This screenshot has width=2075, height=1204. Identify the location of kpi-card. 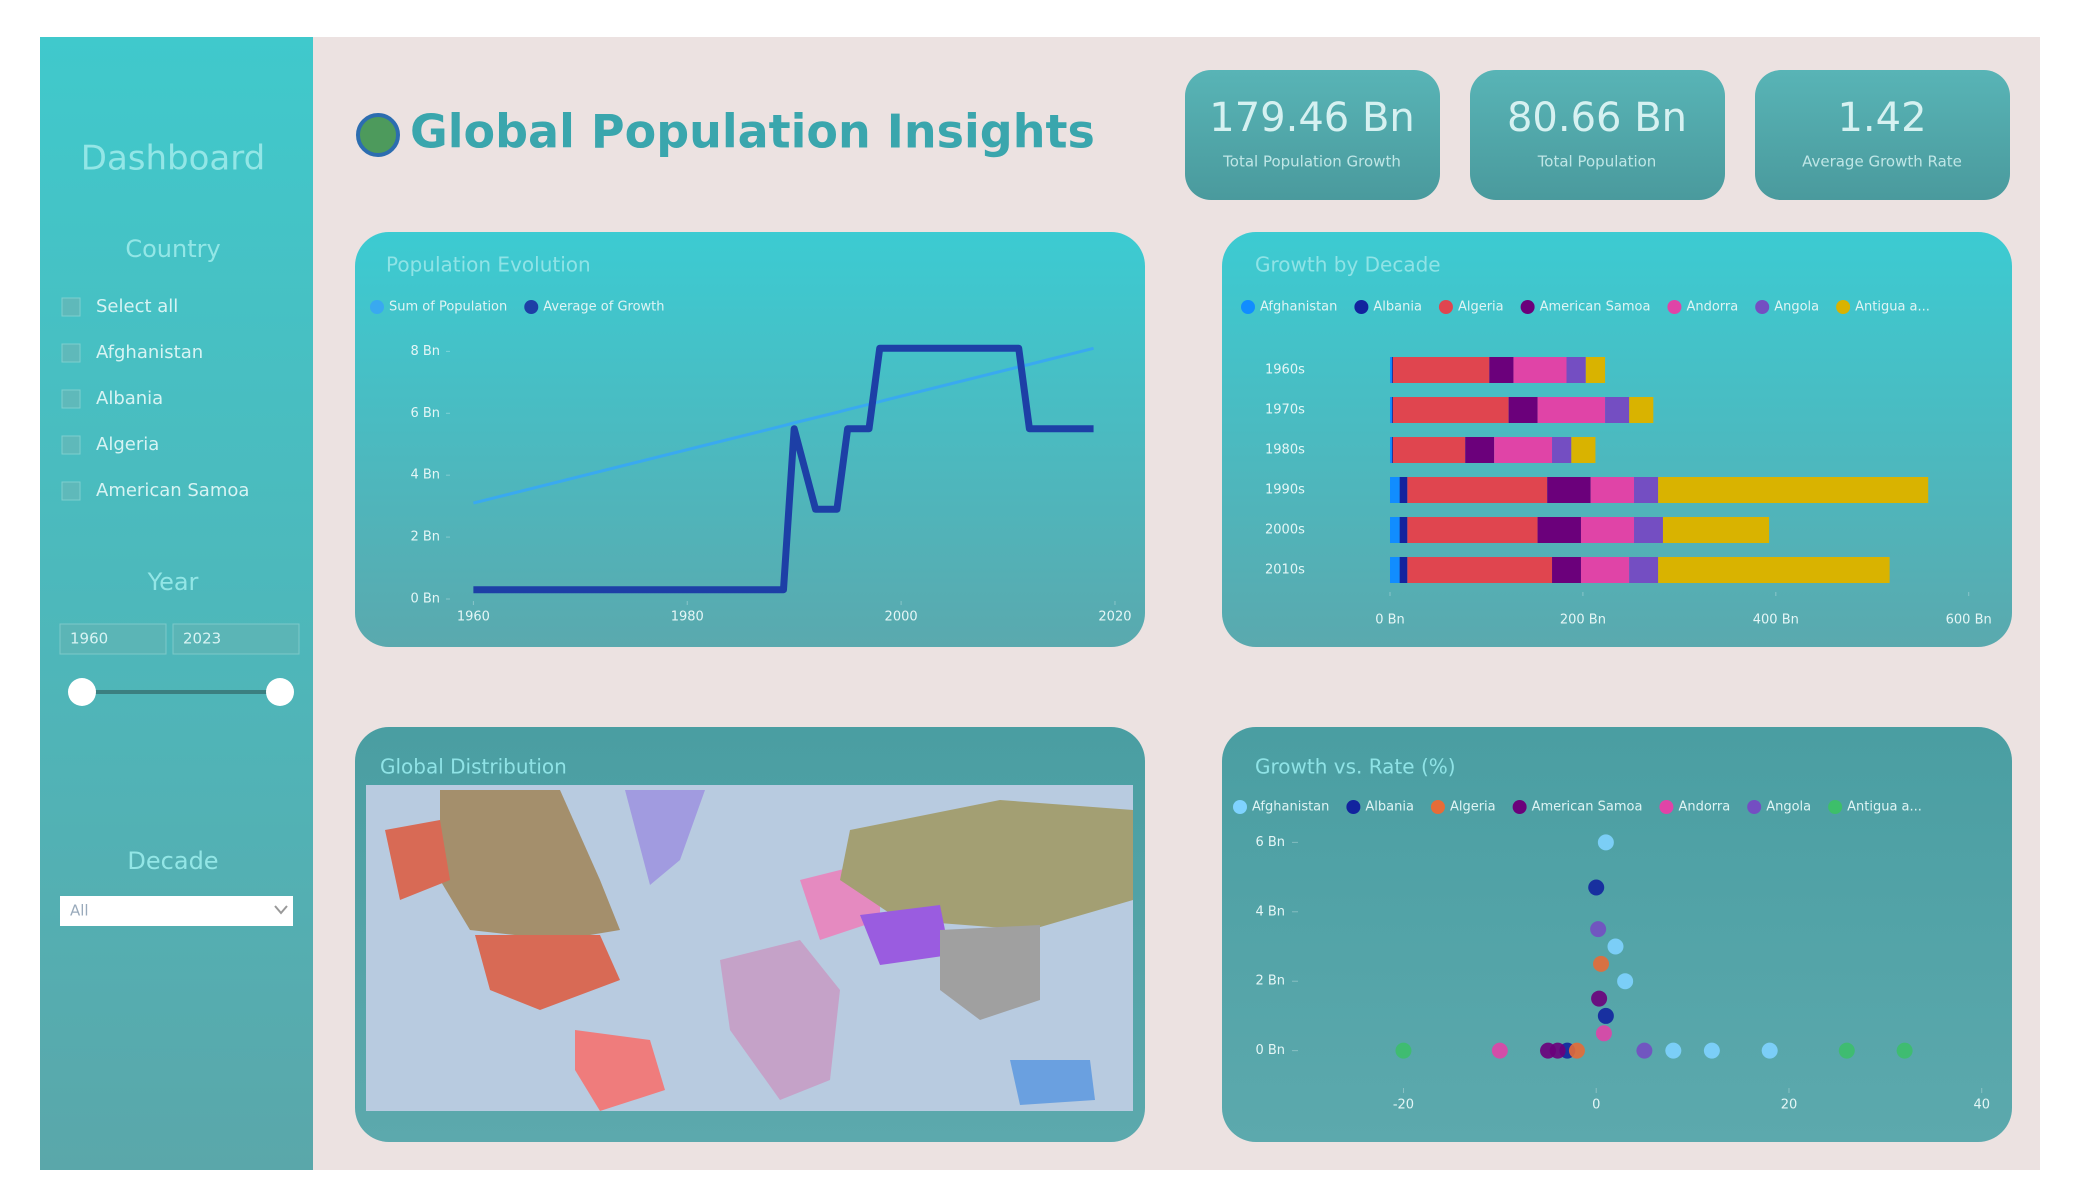
(1882, 135).